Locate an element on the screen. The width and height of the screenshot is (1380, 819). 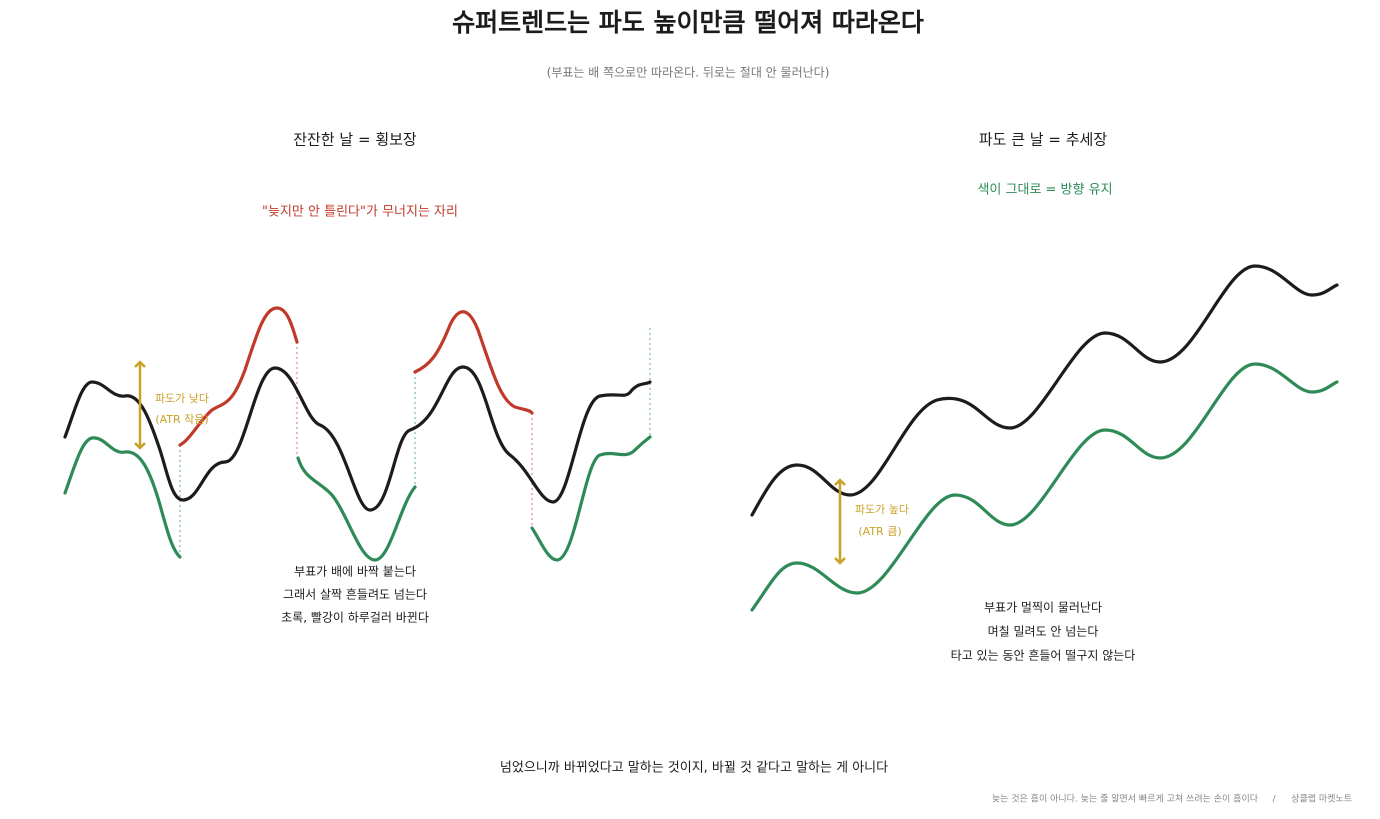
caption: 타고 있는 동안 흔들어 떨구지 않는다 is located at coordinates (1043, 656).